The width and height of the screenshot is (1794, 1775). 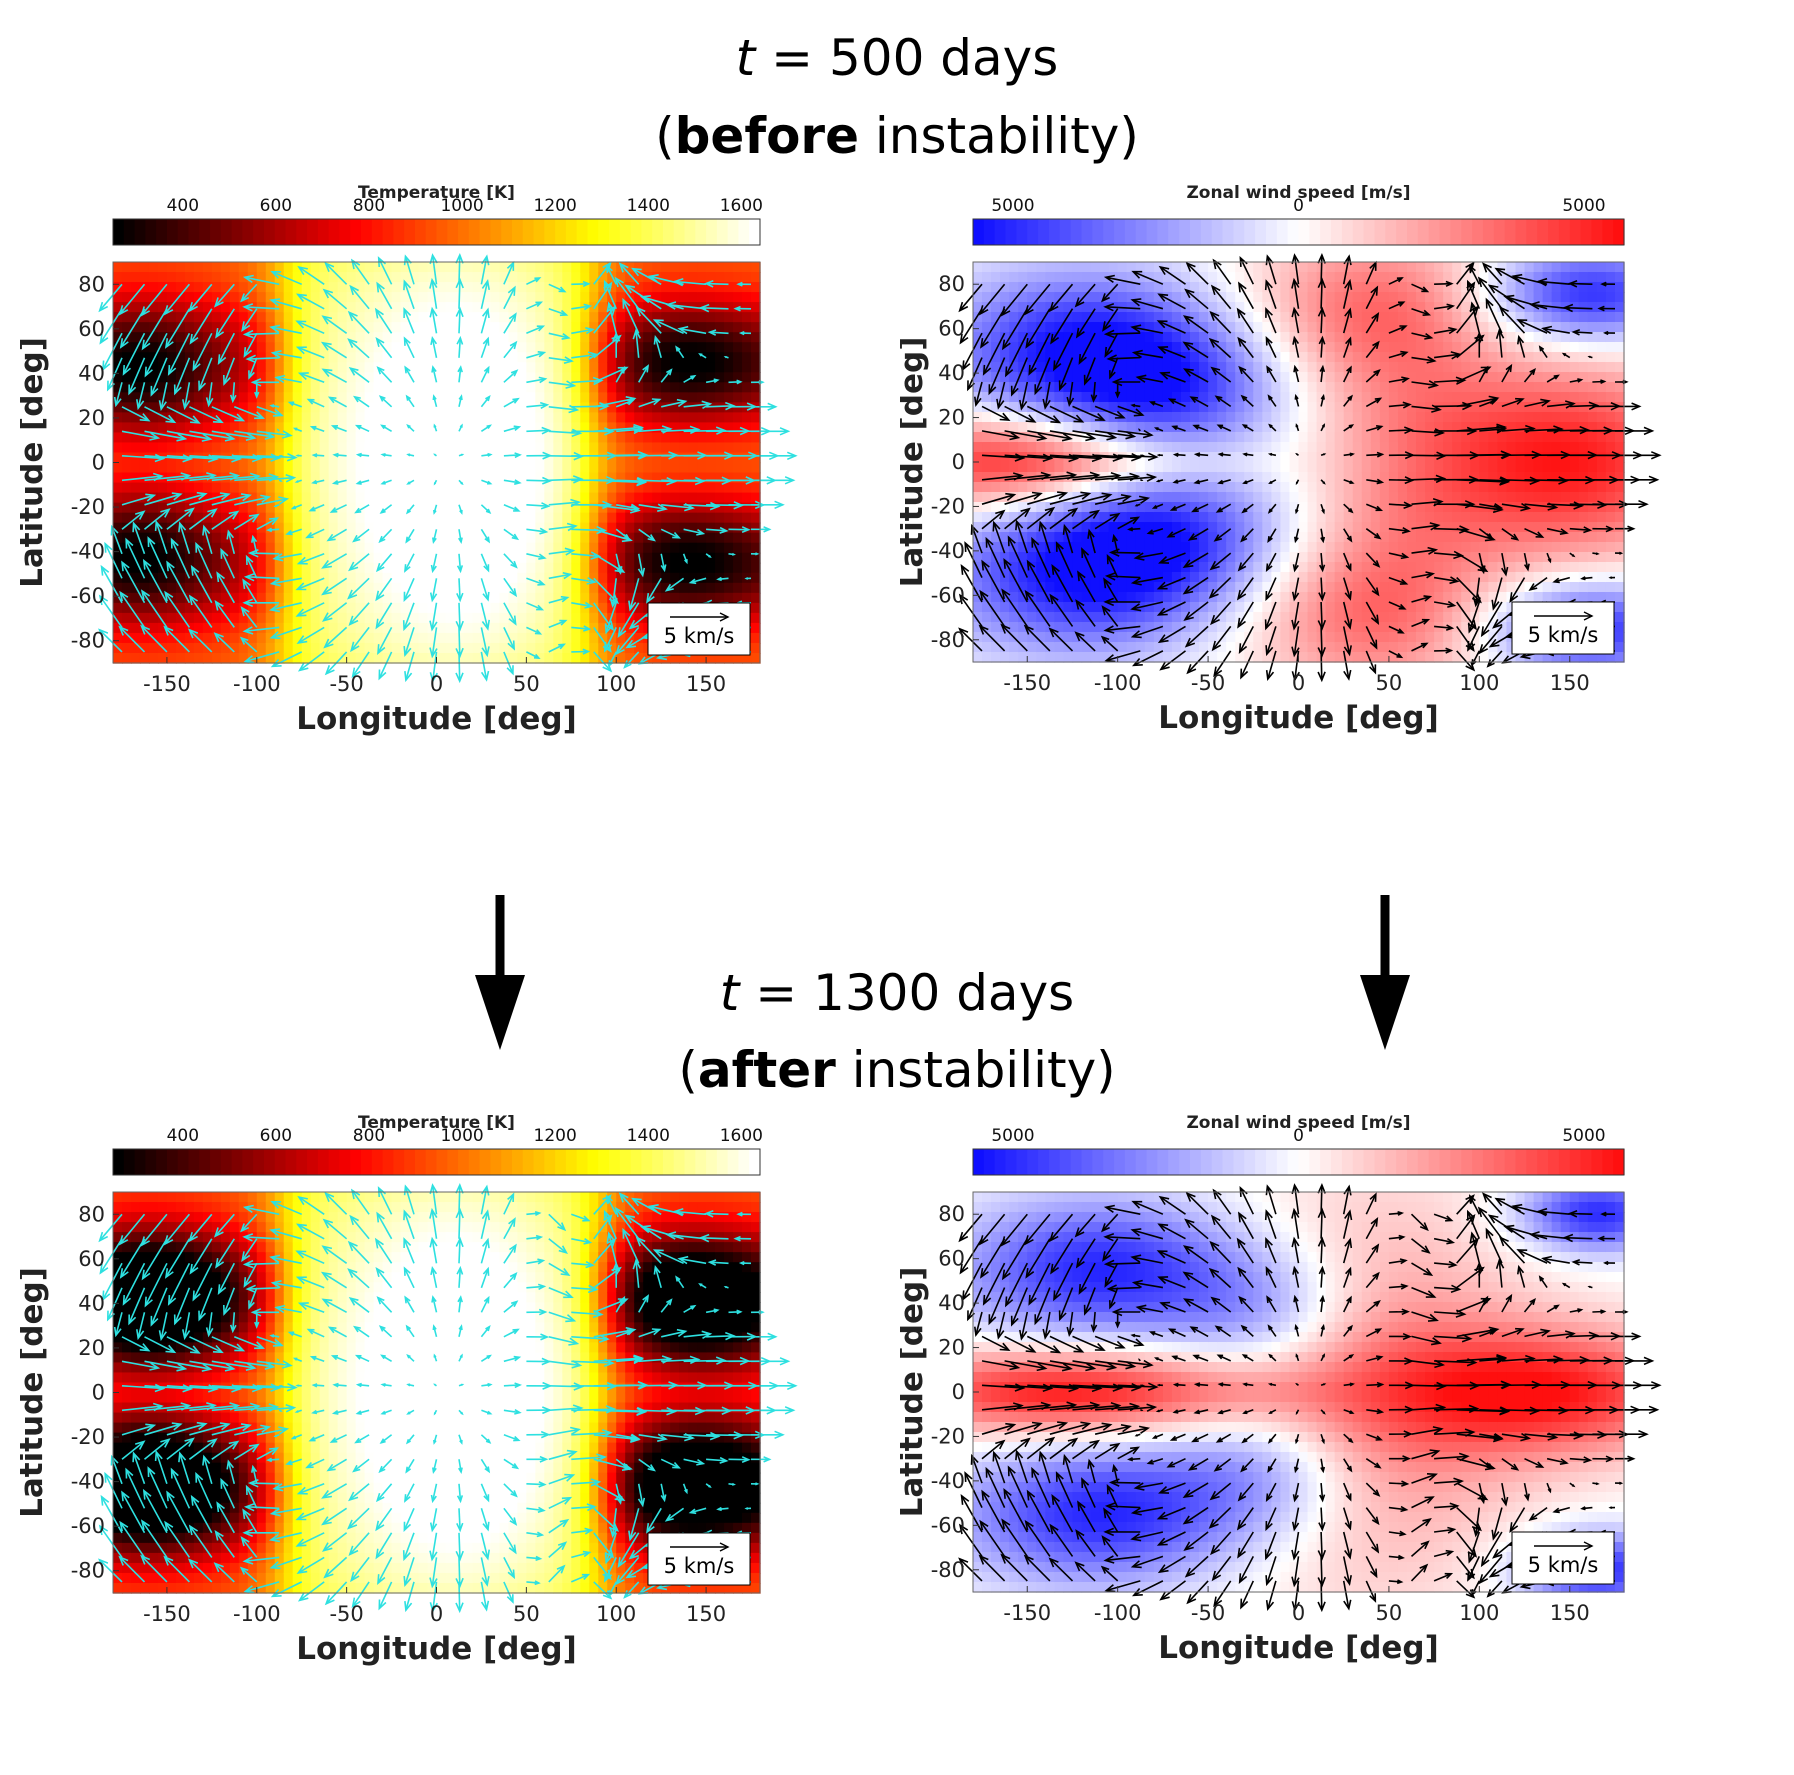 I want to click on colorbar-tick-label: 1000, so click(x=461, y=206).